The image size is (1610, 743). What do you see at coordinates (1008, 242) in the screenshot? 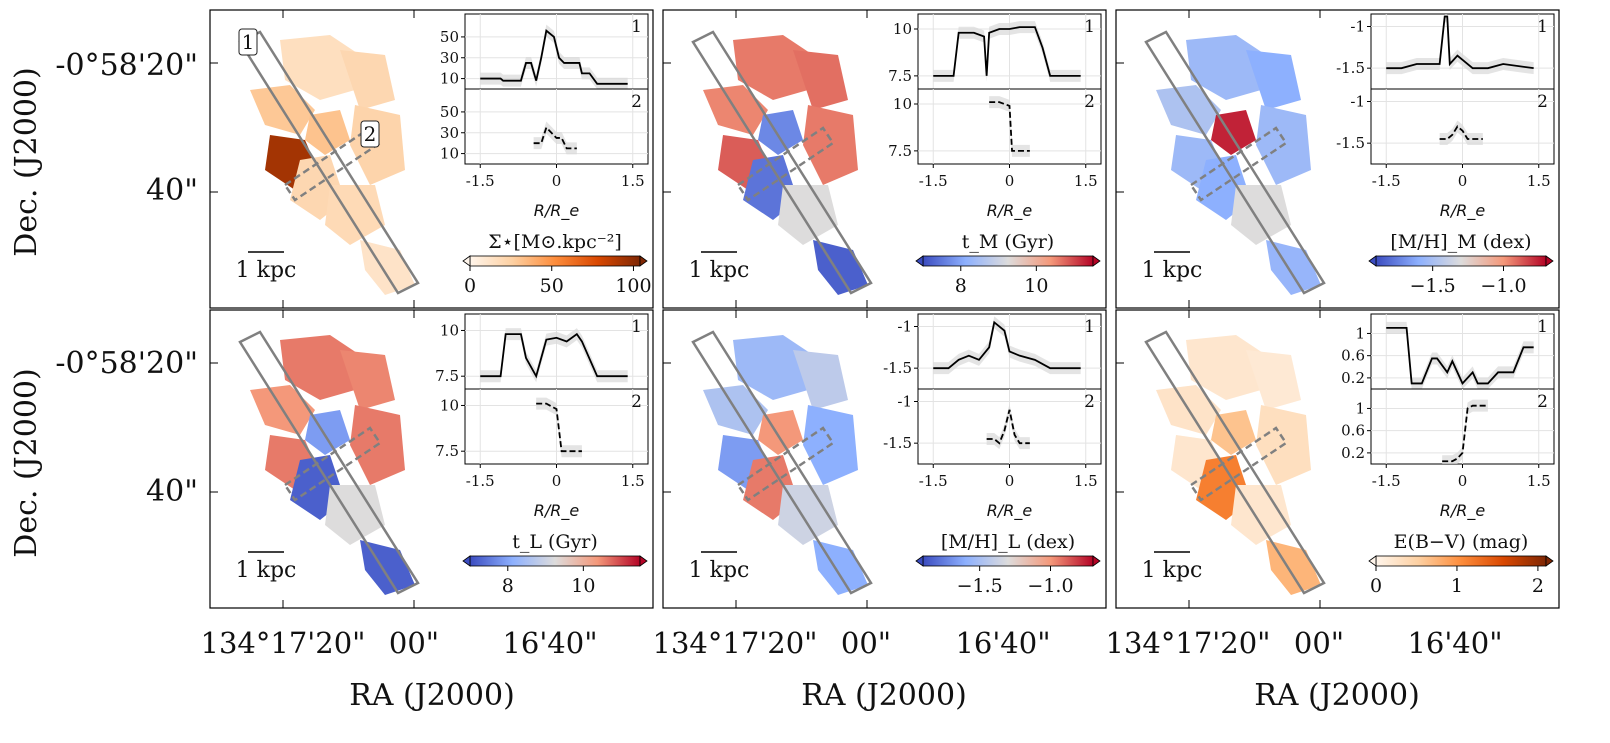
I see `colorbar-label: t_M (Gyr)` at bounding box center [1008, 242].